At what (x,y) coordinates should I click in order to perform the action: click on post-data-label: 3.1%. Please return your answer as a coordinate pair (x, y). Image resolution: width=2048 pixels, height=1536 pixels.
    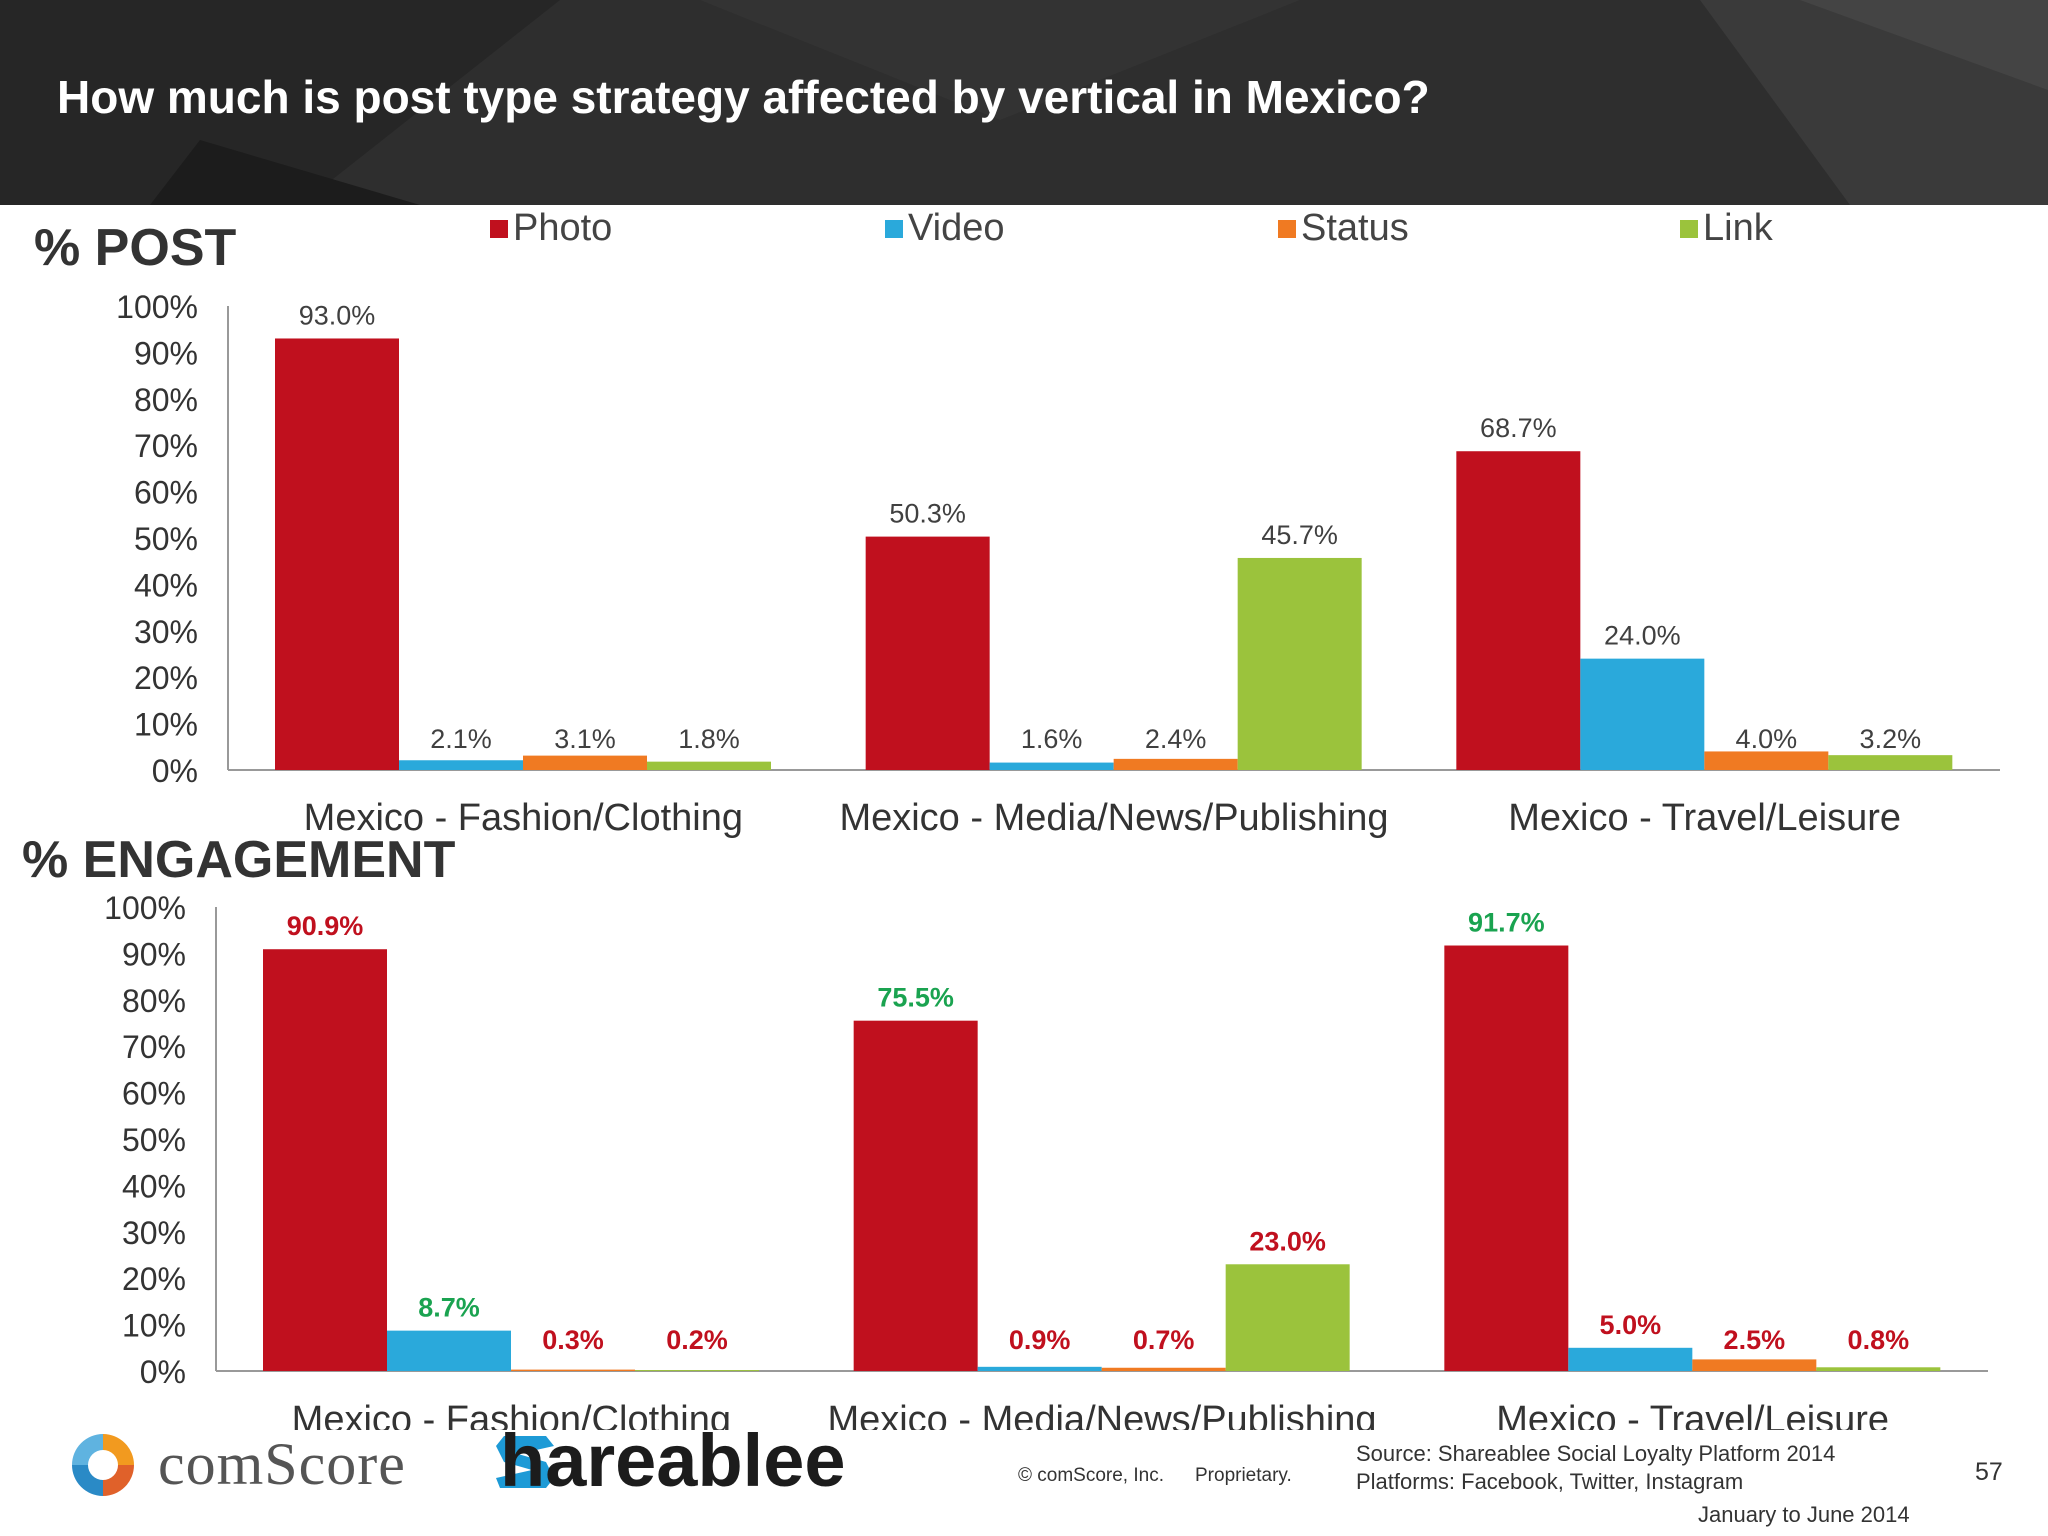
    Looking at the image, I should click on (585, 739).